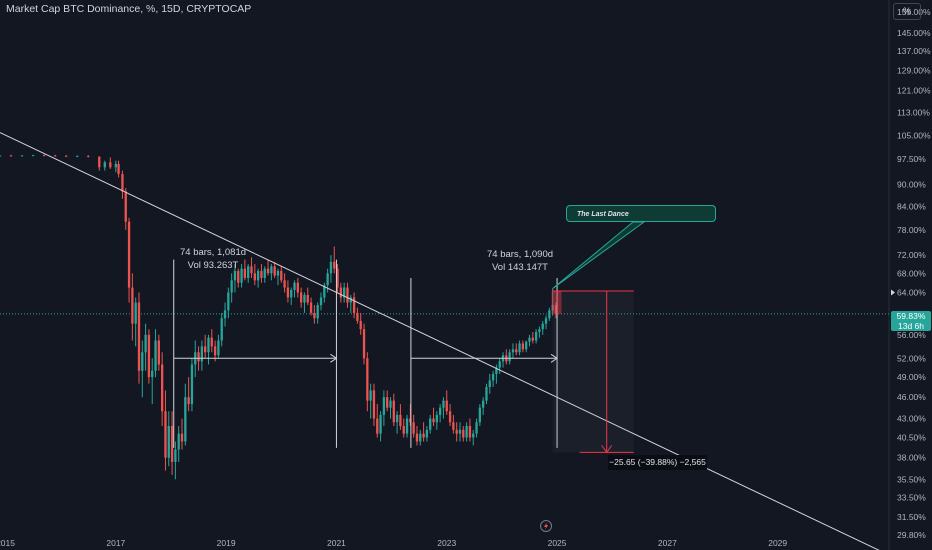 The width and height of the screenshot is (932, 550). Describe the element at coordinates (911, 397) in the screenshot. I see `y-tick-label: 46.00%` at that location.